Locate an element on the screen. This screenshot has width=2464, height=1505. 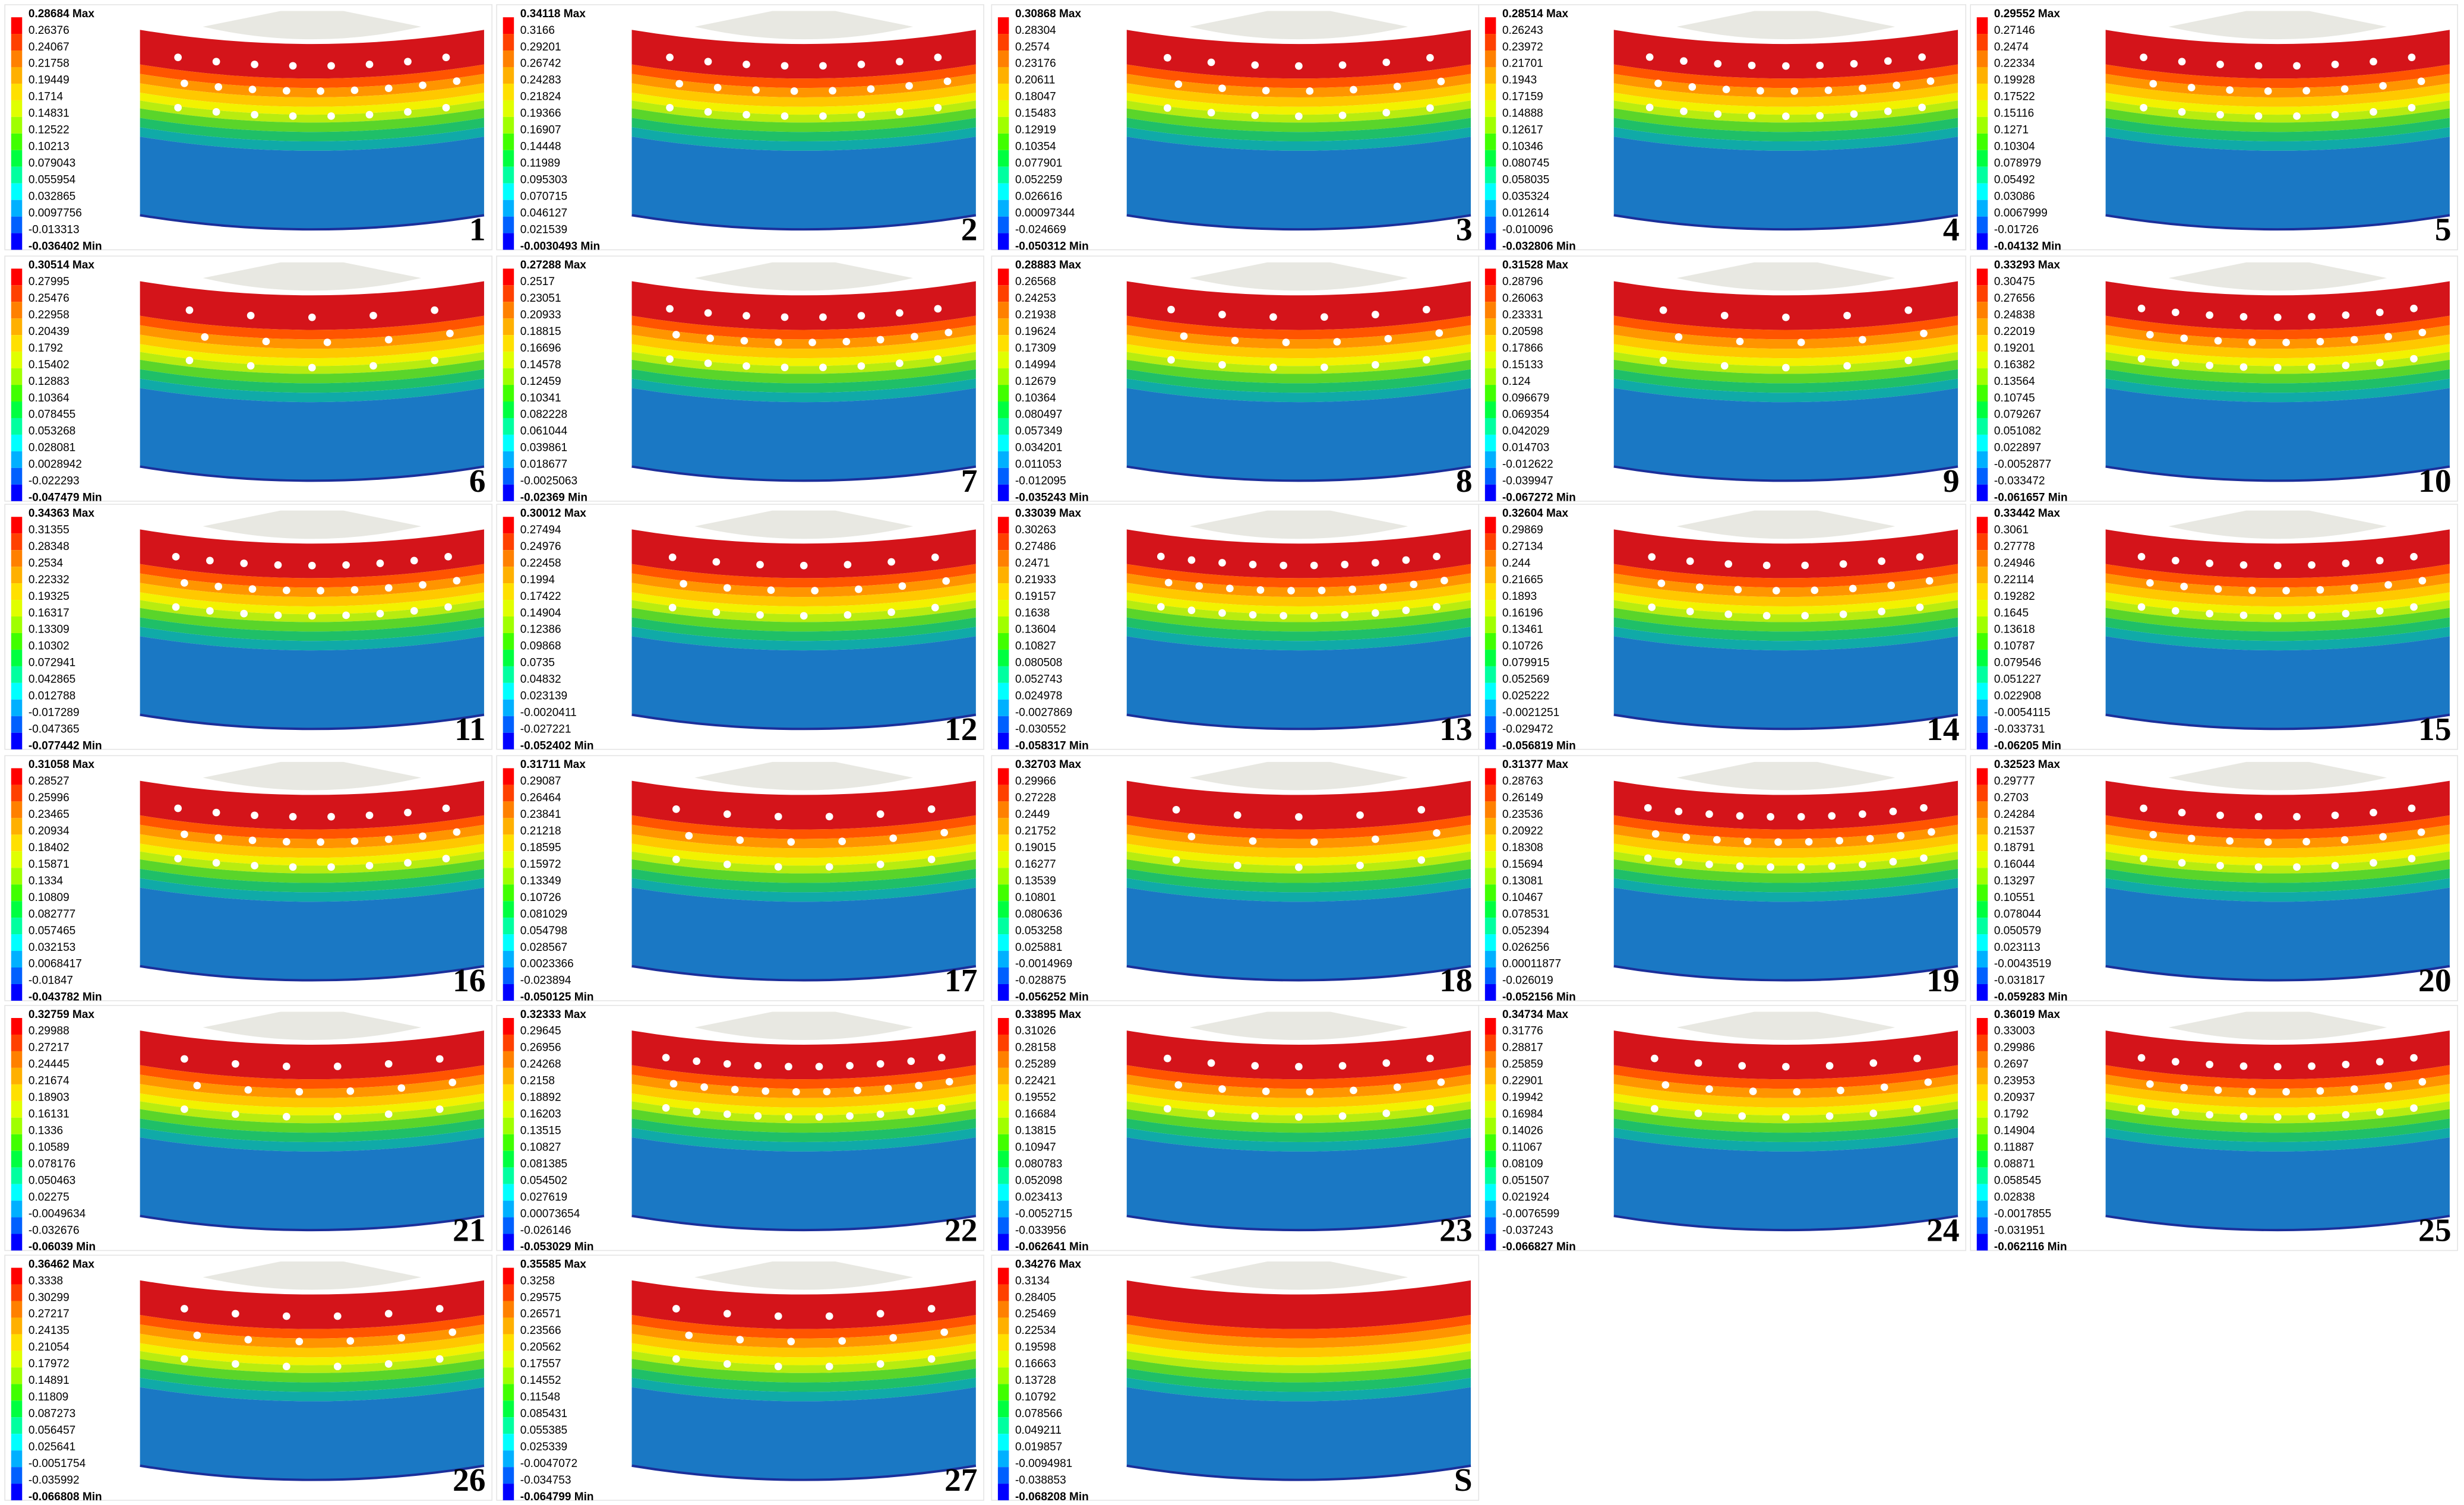
legend-label: 0.21054 is located at coordinates (50, 1347).